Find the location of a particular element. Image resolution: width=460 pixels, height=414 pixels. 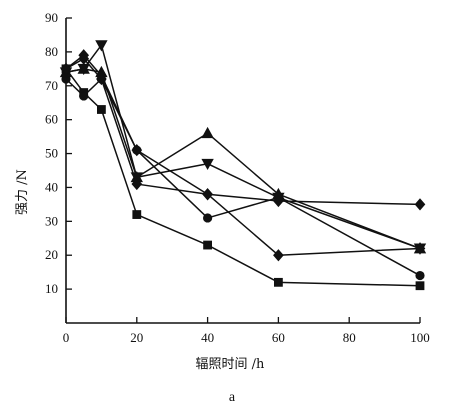

y-tick-label: 10 is located at coordinates (51, 288).